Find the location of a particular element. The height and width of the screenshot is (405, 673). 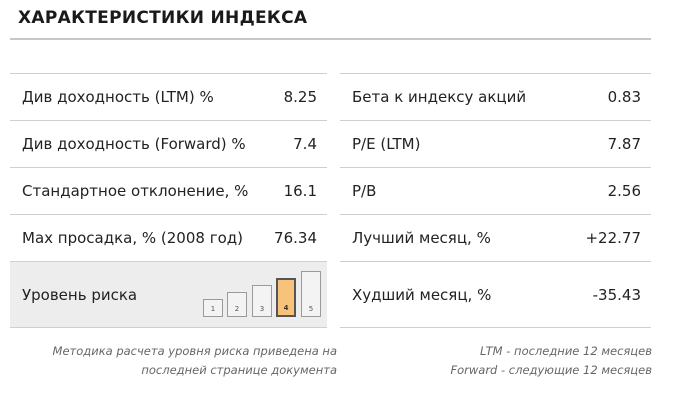

metric-row-pb: P/B 2.56 is located at coordinates (495, 190).